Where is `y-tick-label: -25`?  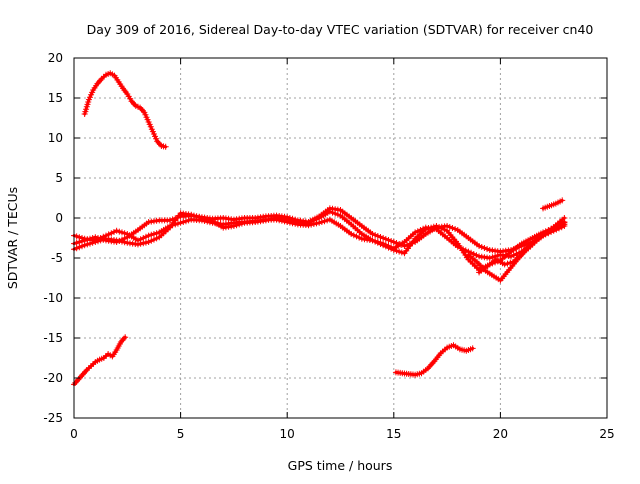
y-tick-label: -25 is located at coordinates (53, 418).